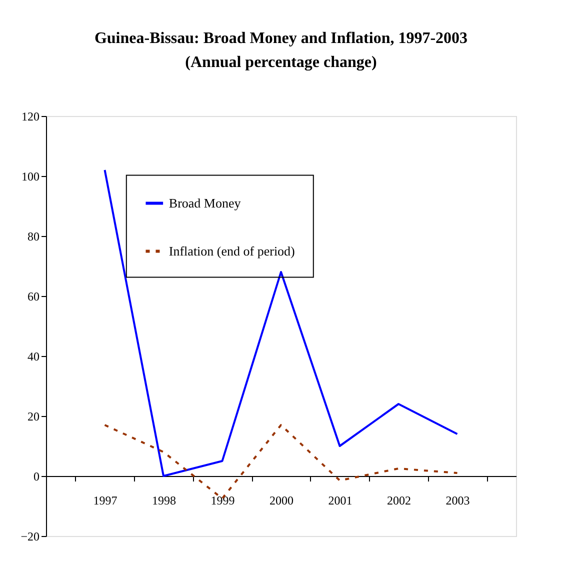 This screenshot has height=577, width=566. Describe the element at coordinates (34, 357) in the screenshot. I see `y-tick-label: 40` at that location.